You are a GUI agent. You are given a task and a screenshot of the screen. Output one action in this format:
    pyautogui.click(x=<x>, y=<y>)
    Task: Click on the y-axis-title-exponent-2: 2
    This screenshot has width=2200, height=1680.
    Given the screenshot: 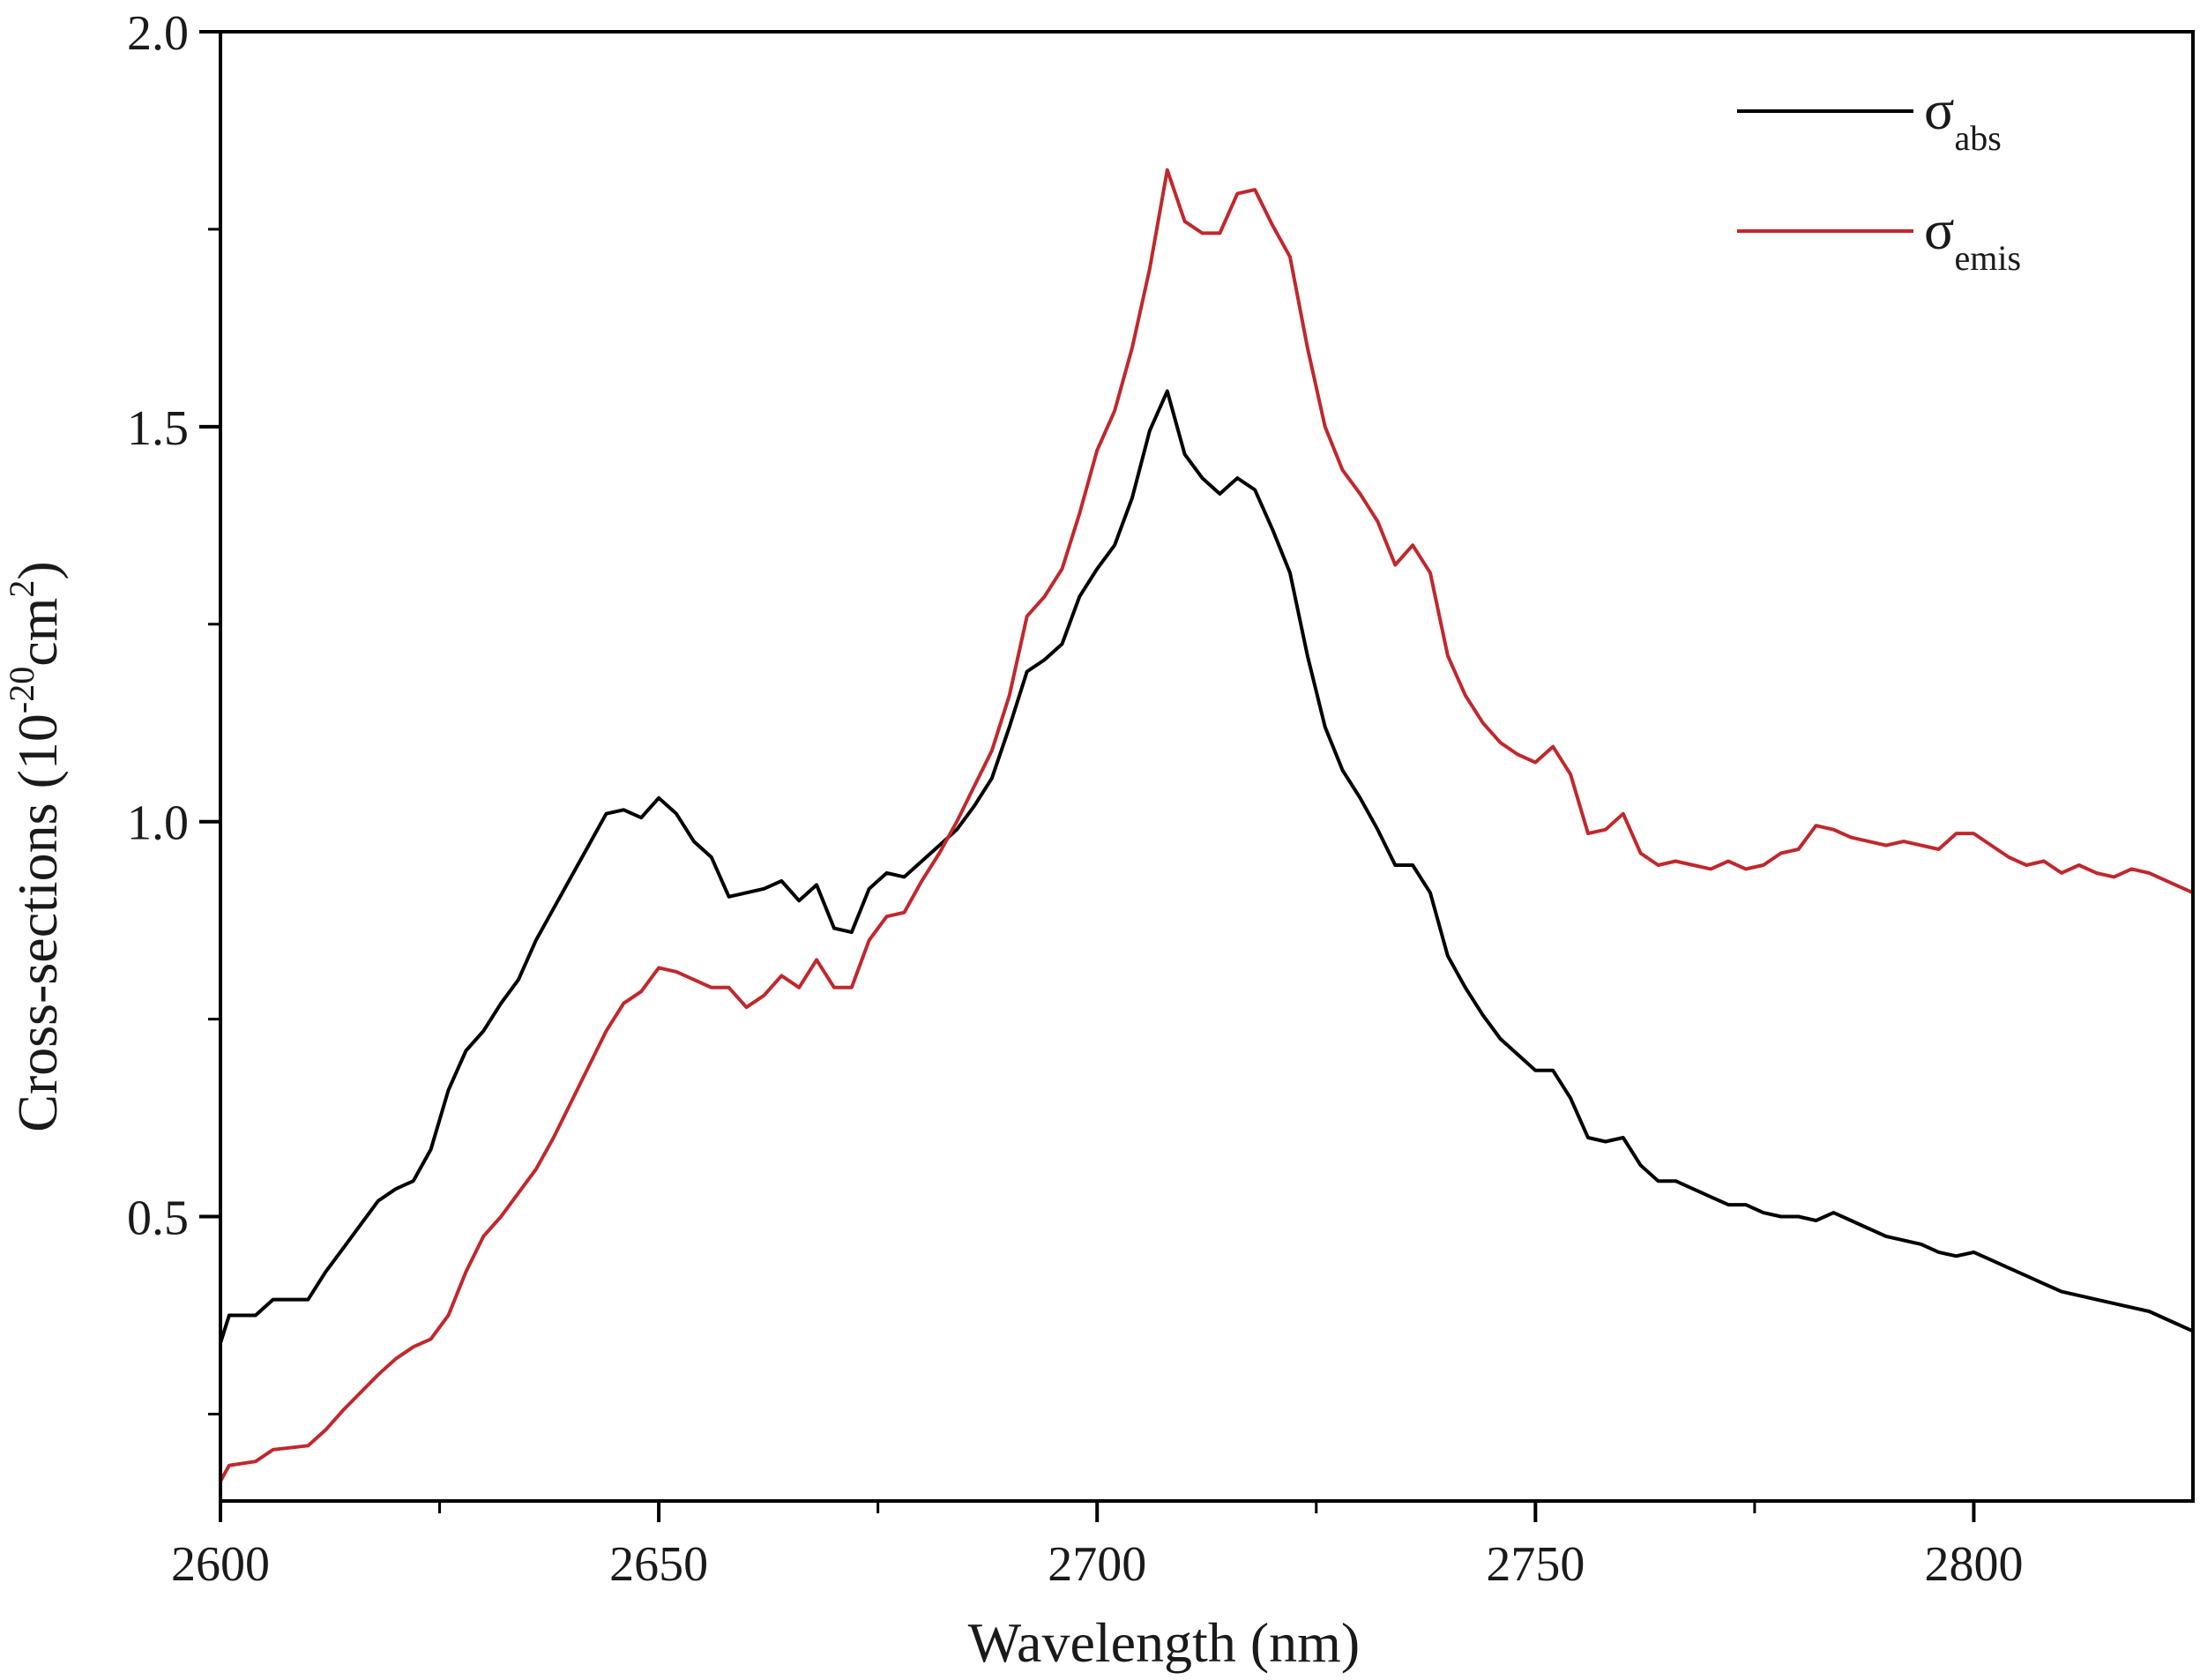 What is the action you would take?
    pyautogui.click(x=21, y=589)
    